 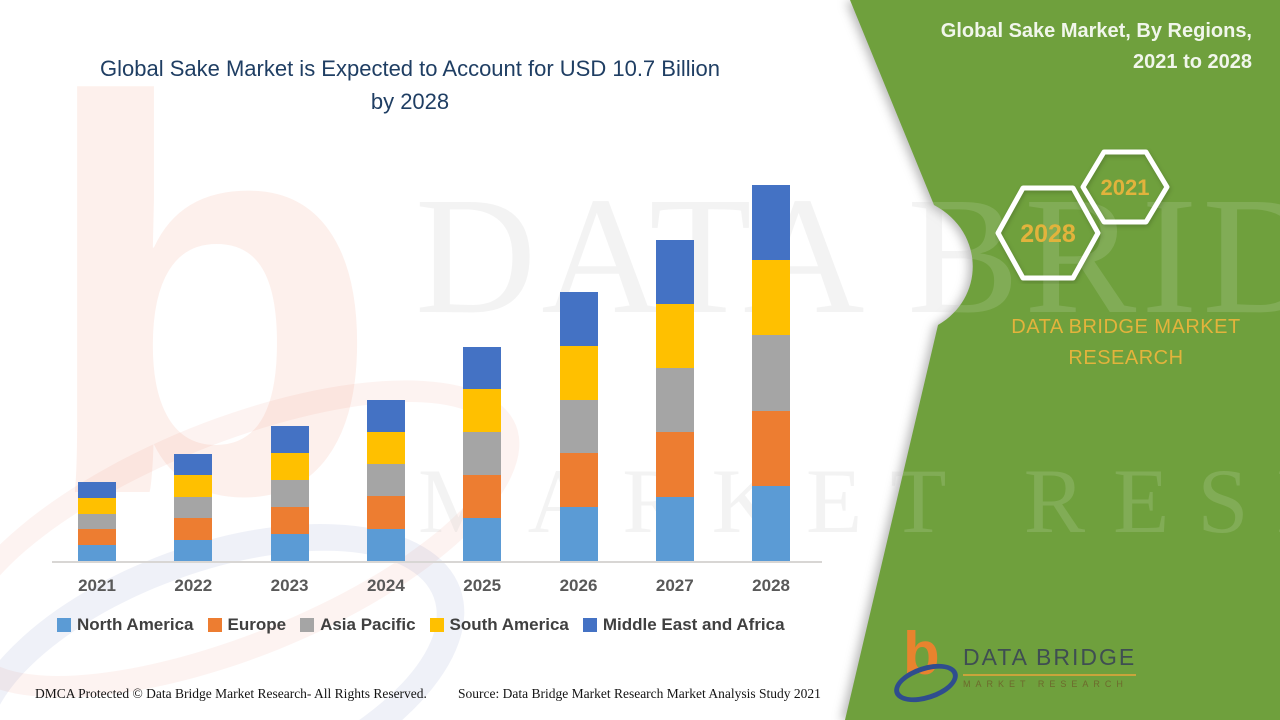 What do you see at coordinates (97, 585) in the screenshot?
I see `x-axis-label-2021: 2021` at bounding box center [97, 585].